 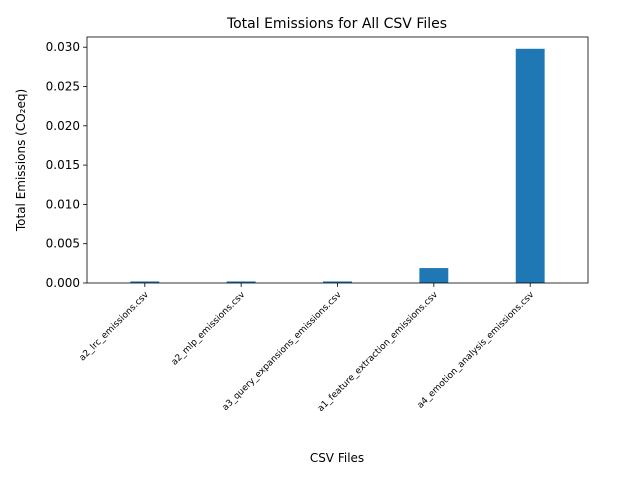 What do you see at coordinates (63, 87) in the screenshot?
I see `y-tick-label: 0.025` at bounding box center [63, 87].